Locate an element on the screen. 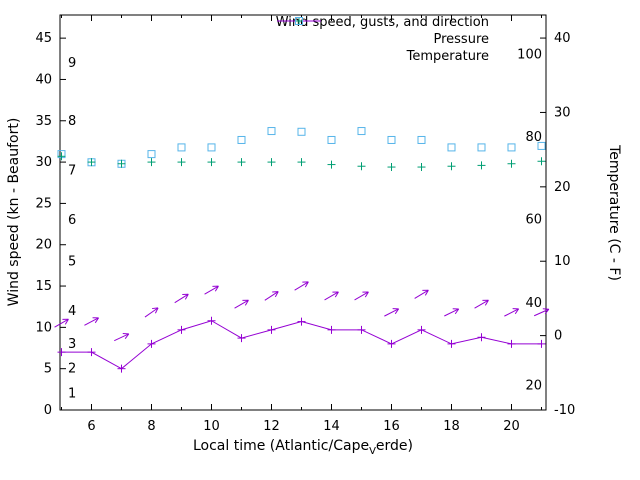 Image resolution: width=640 pixels, height=480 pixels. pressure-series is located at coordinates (301, 162).